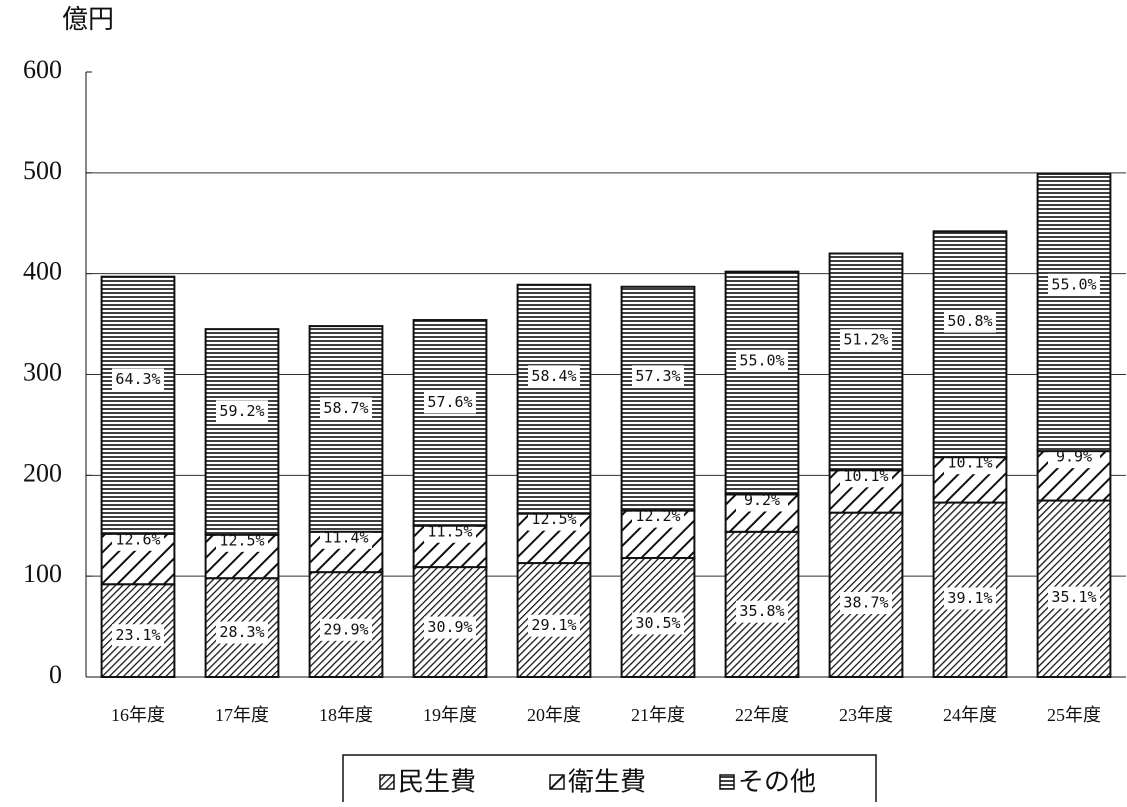 Image resolution: width=1127 pixels, height=807 pixels. Describe the element at coordinates (762, 715) in the screenshot. I see `x-tick-label: 22年度` at that location.